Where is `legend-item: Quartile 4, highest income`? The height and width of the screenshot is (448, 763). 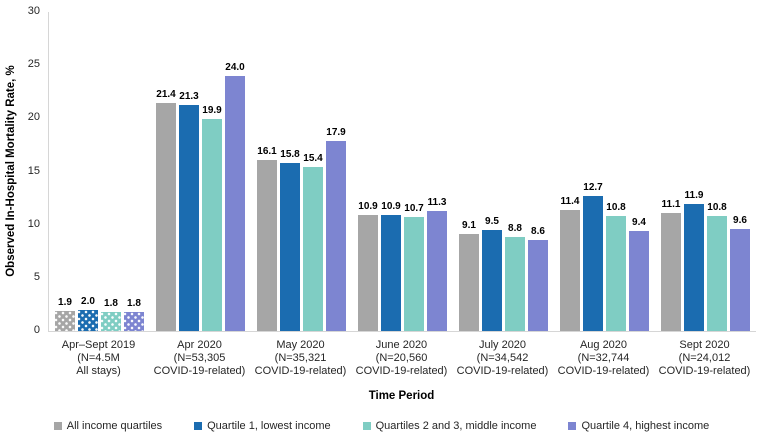 legend-item: Quartile 4, highest income is located at coordinates (638, 426).